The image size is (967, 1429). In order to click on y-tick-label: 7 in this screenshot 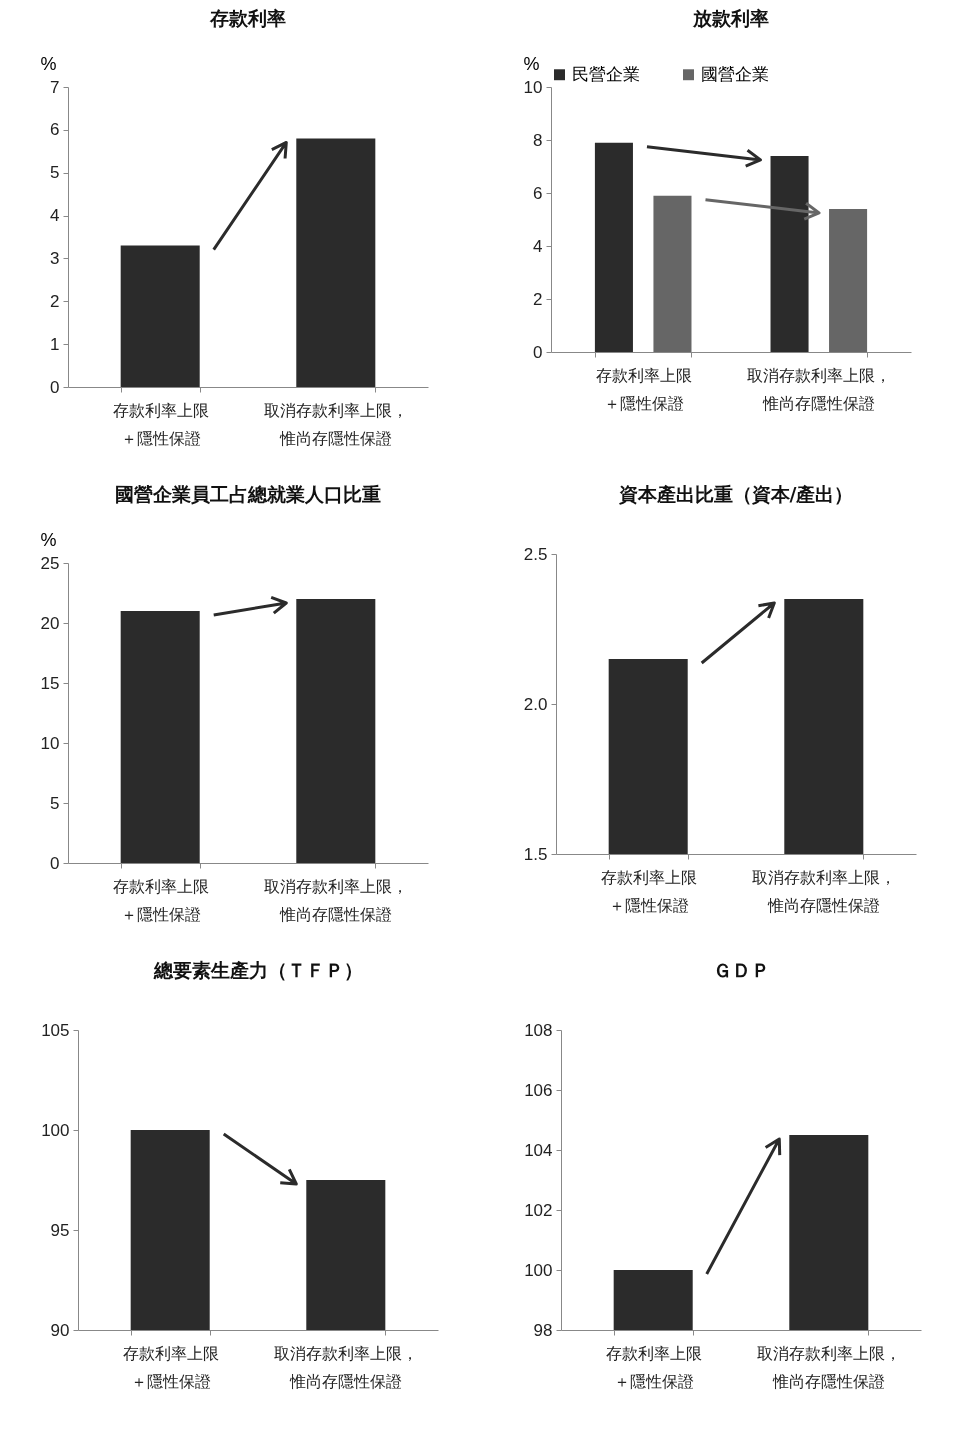, I will do `click(55, 87)`.